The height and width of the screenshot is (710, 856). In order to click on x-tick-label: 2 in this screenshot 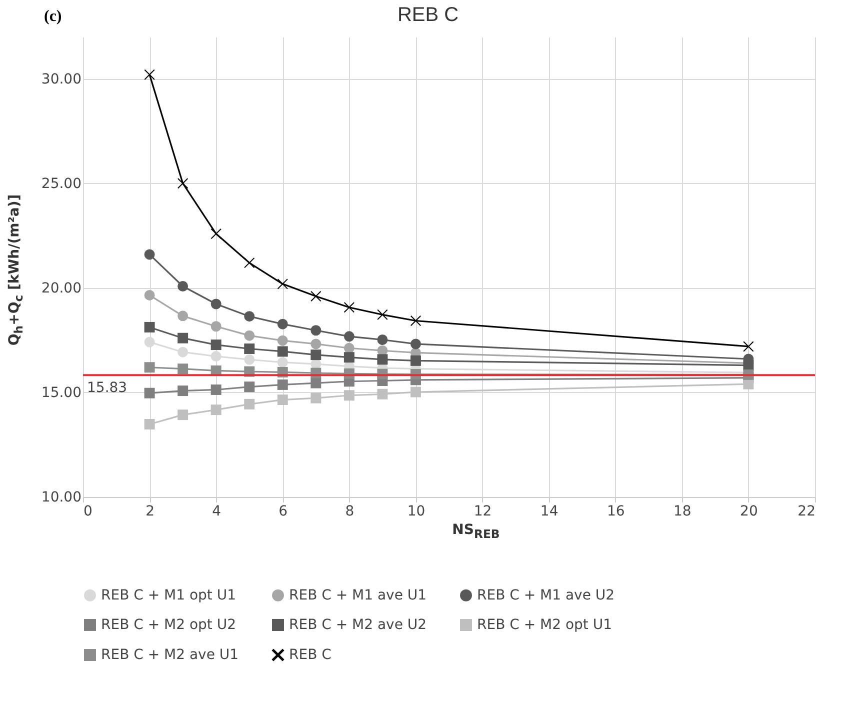, I will do `click(150, 512)`.